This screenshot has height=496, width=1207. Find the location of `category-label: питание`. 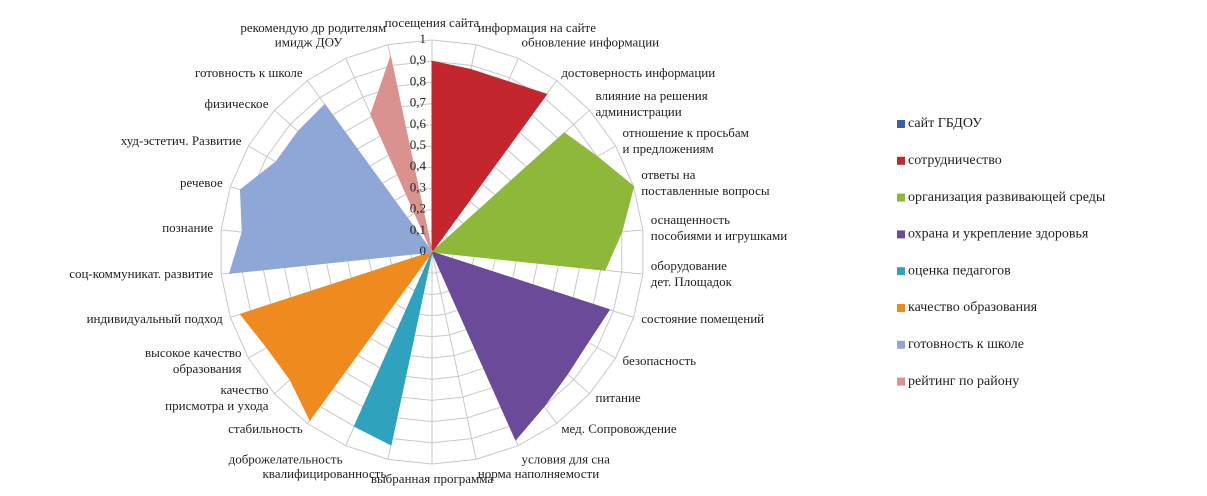

category-label: питание is located at coordinates (617, 397).